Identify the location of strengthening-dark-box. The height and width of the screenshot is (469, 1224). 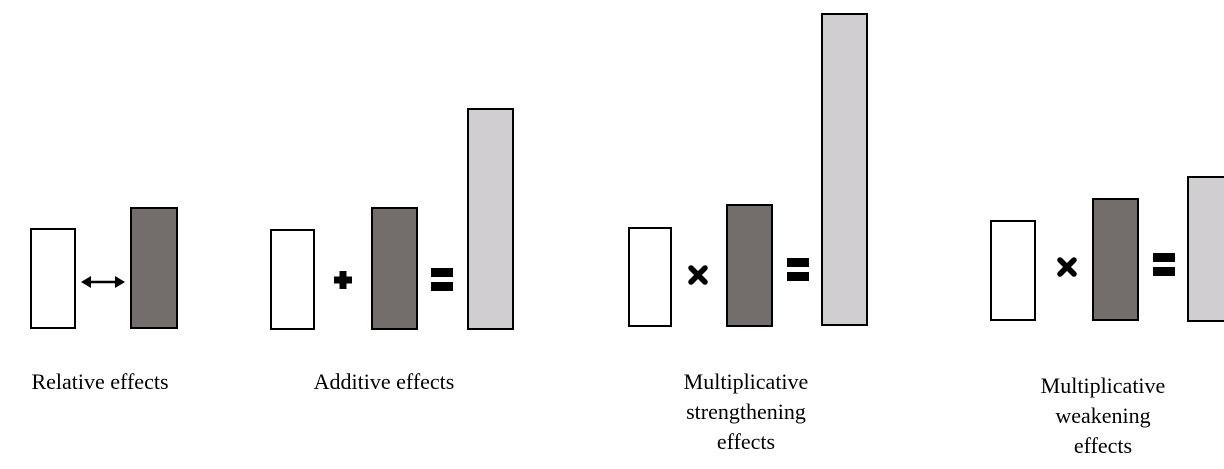
(749, 265).